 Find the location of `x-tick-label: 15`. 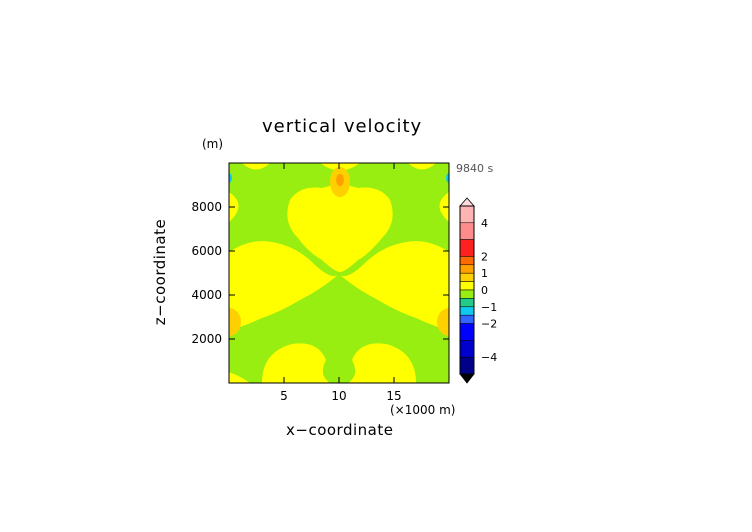

x-tick-label: 15 is located at coordinates (393, 396).